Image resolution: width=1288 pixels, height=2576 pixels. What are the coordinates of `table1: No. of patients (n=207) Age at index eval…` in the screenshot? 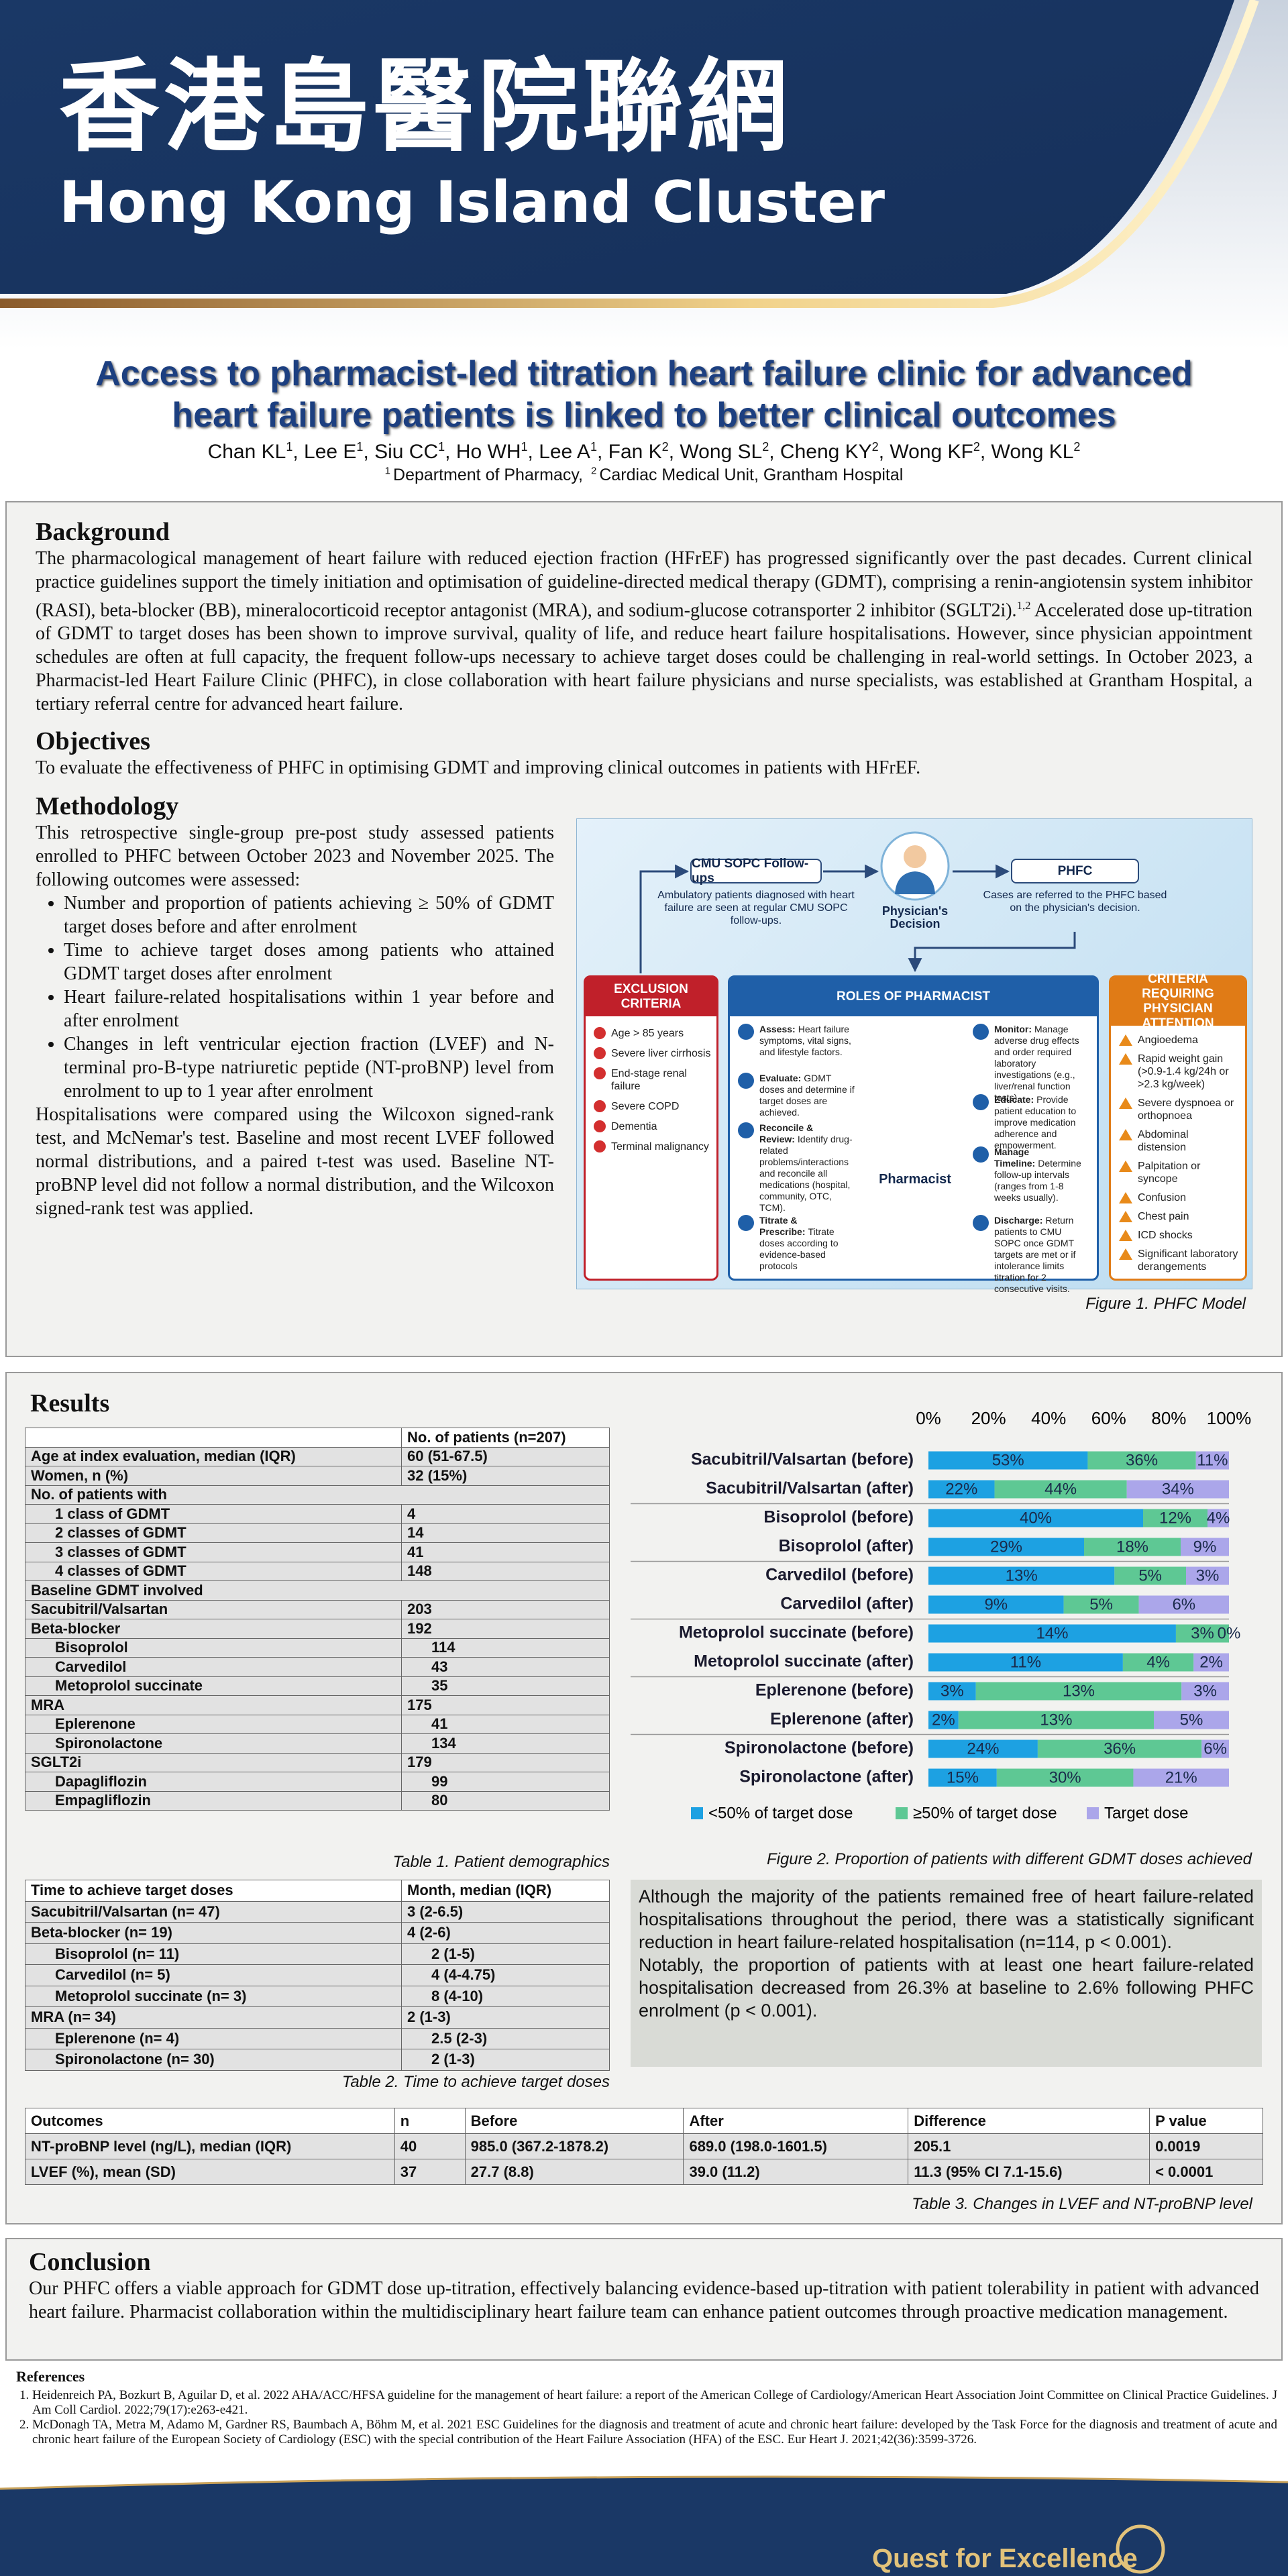 It's located at (317, 1619).